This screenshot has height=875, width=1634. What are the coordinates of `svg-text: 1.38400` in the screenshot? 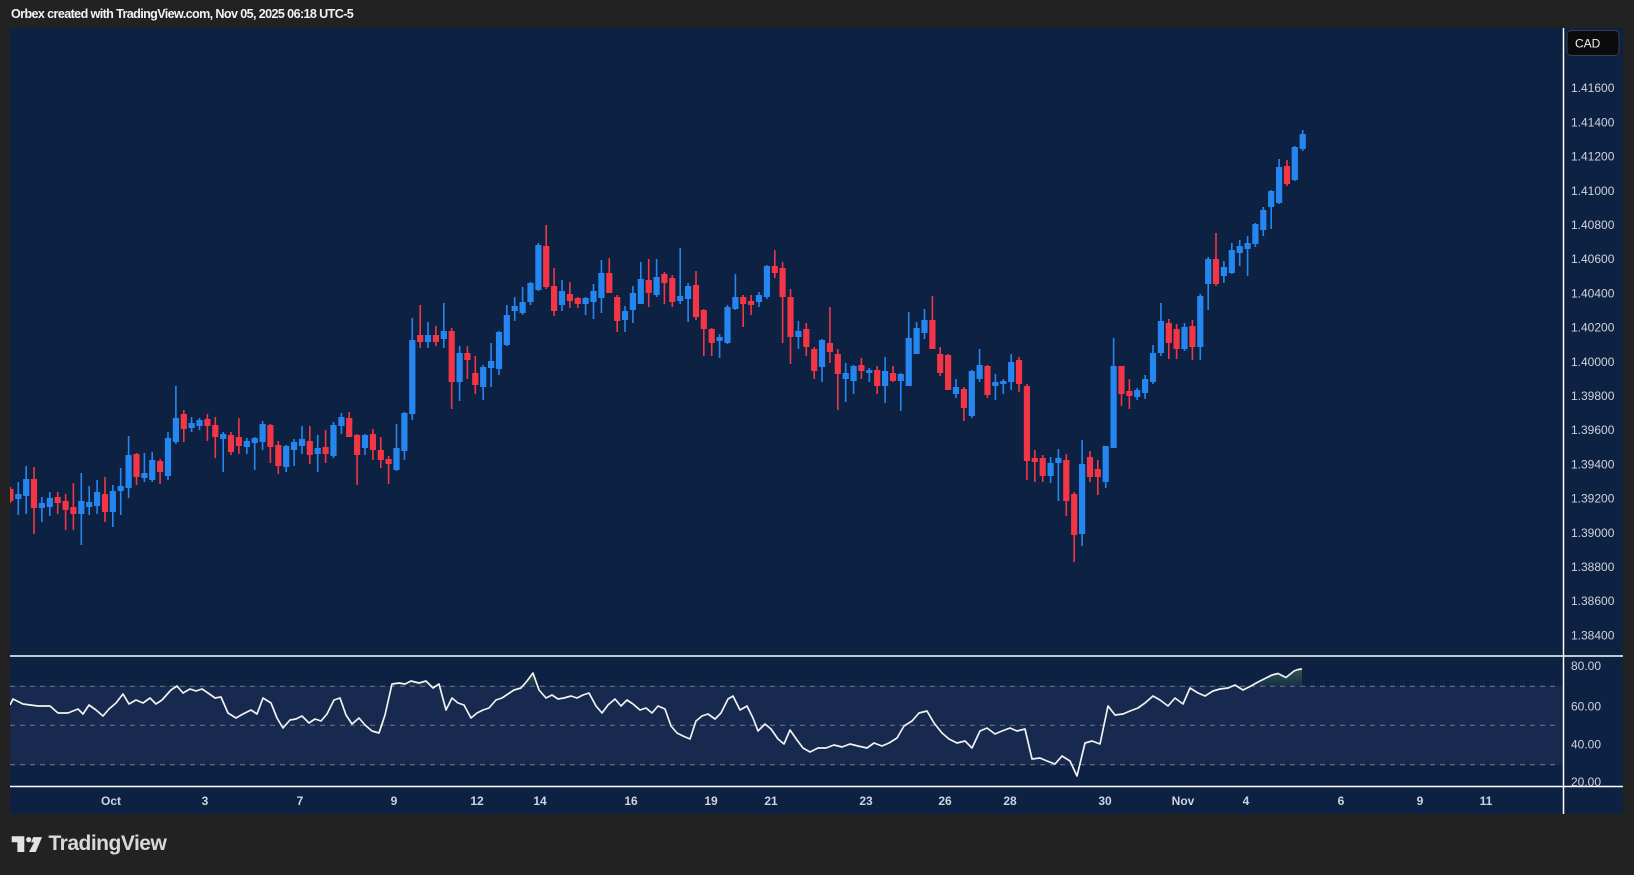 It's located at (1593, 635).